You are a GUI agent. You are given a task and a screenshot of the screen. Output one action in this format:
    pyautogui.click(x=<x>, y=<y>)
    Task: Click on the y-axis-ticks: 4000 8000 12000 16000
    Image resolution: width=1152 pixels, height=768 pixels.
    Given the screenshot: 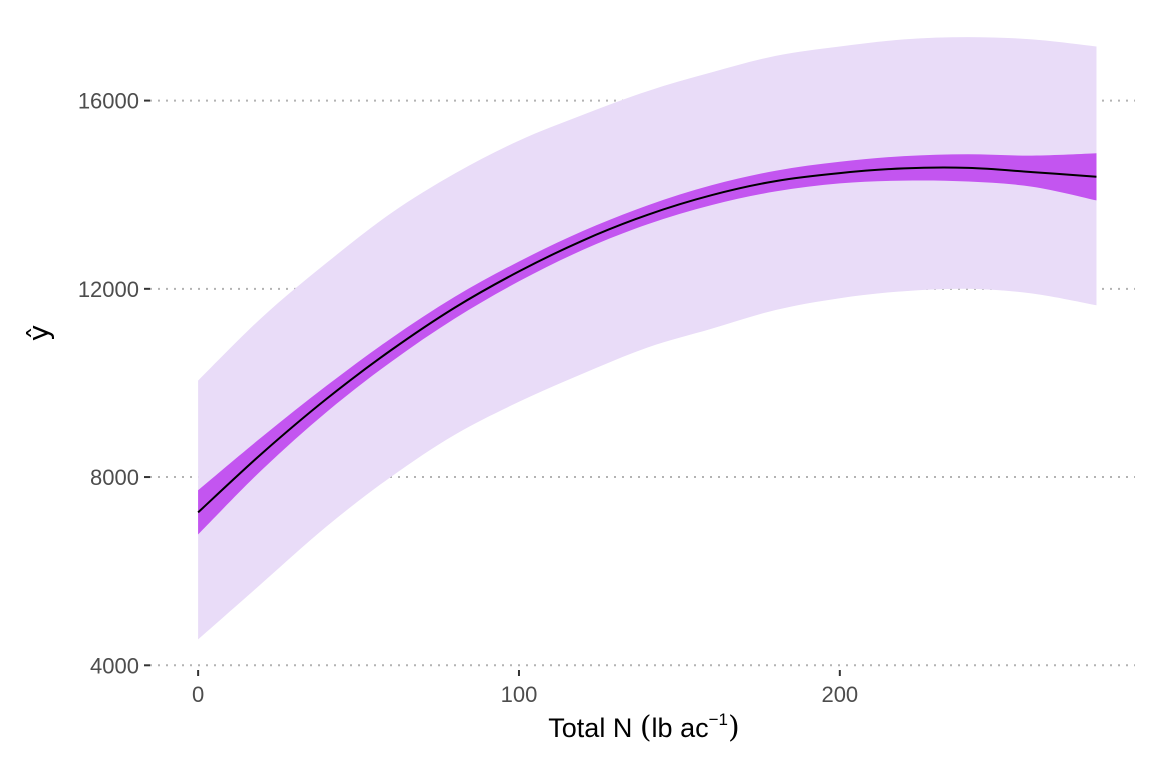 What is the action you would take?
    pyautogui.click(x=114, y=383)
    